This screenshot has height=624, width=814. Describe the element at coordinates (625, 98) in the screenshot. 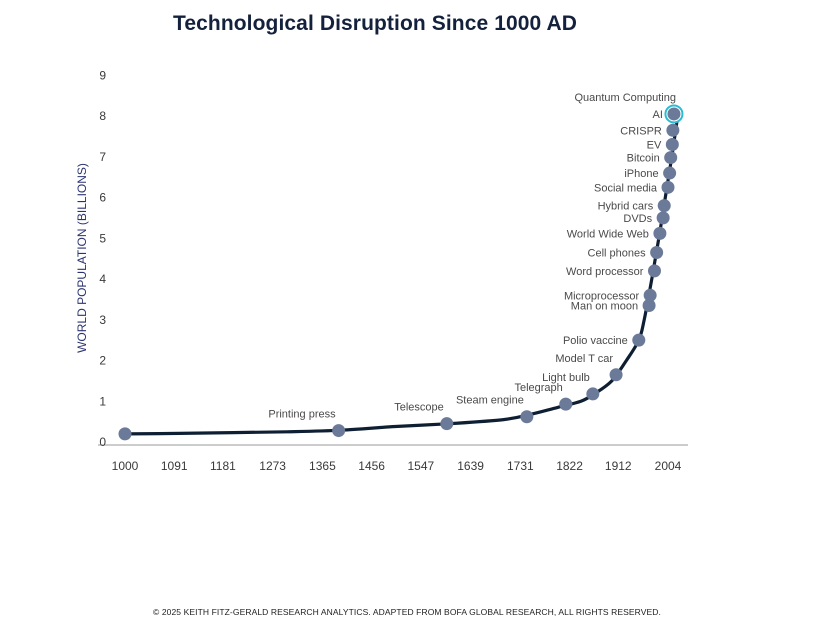

I see `annotation-label: Quantum Computing` at that location.